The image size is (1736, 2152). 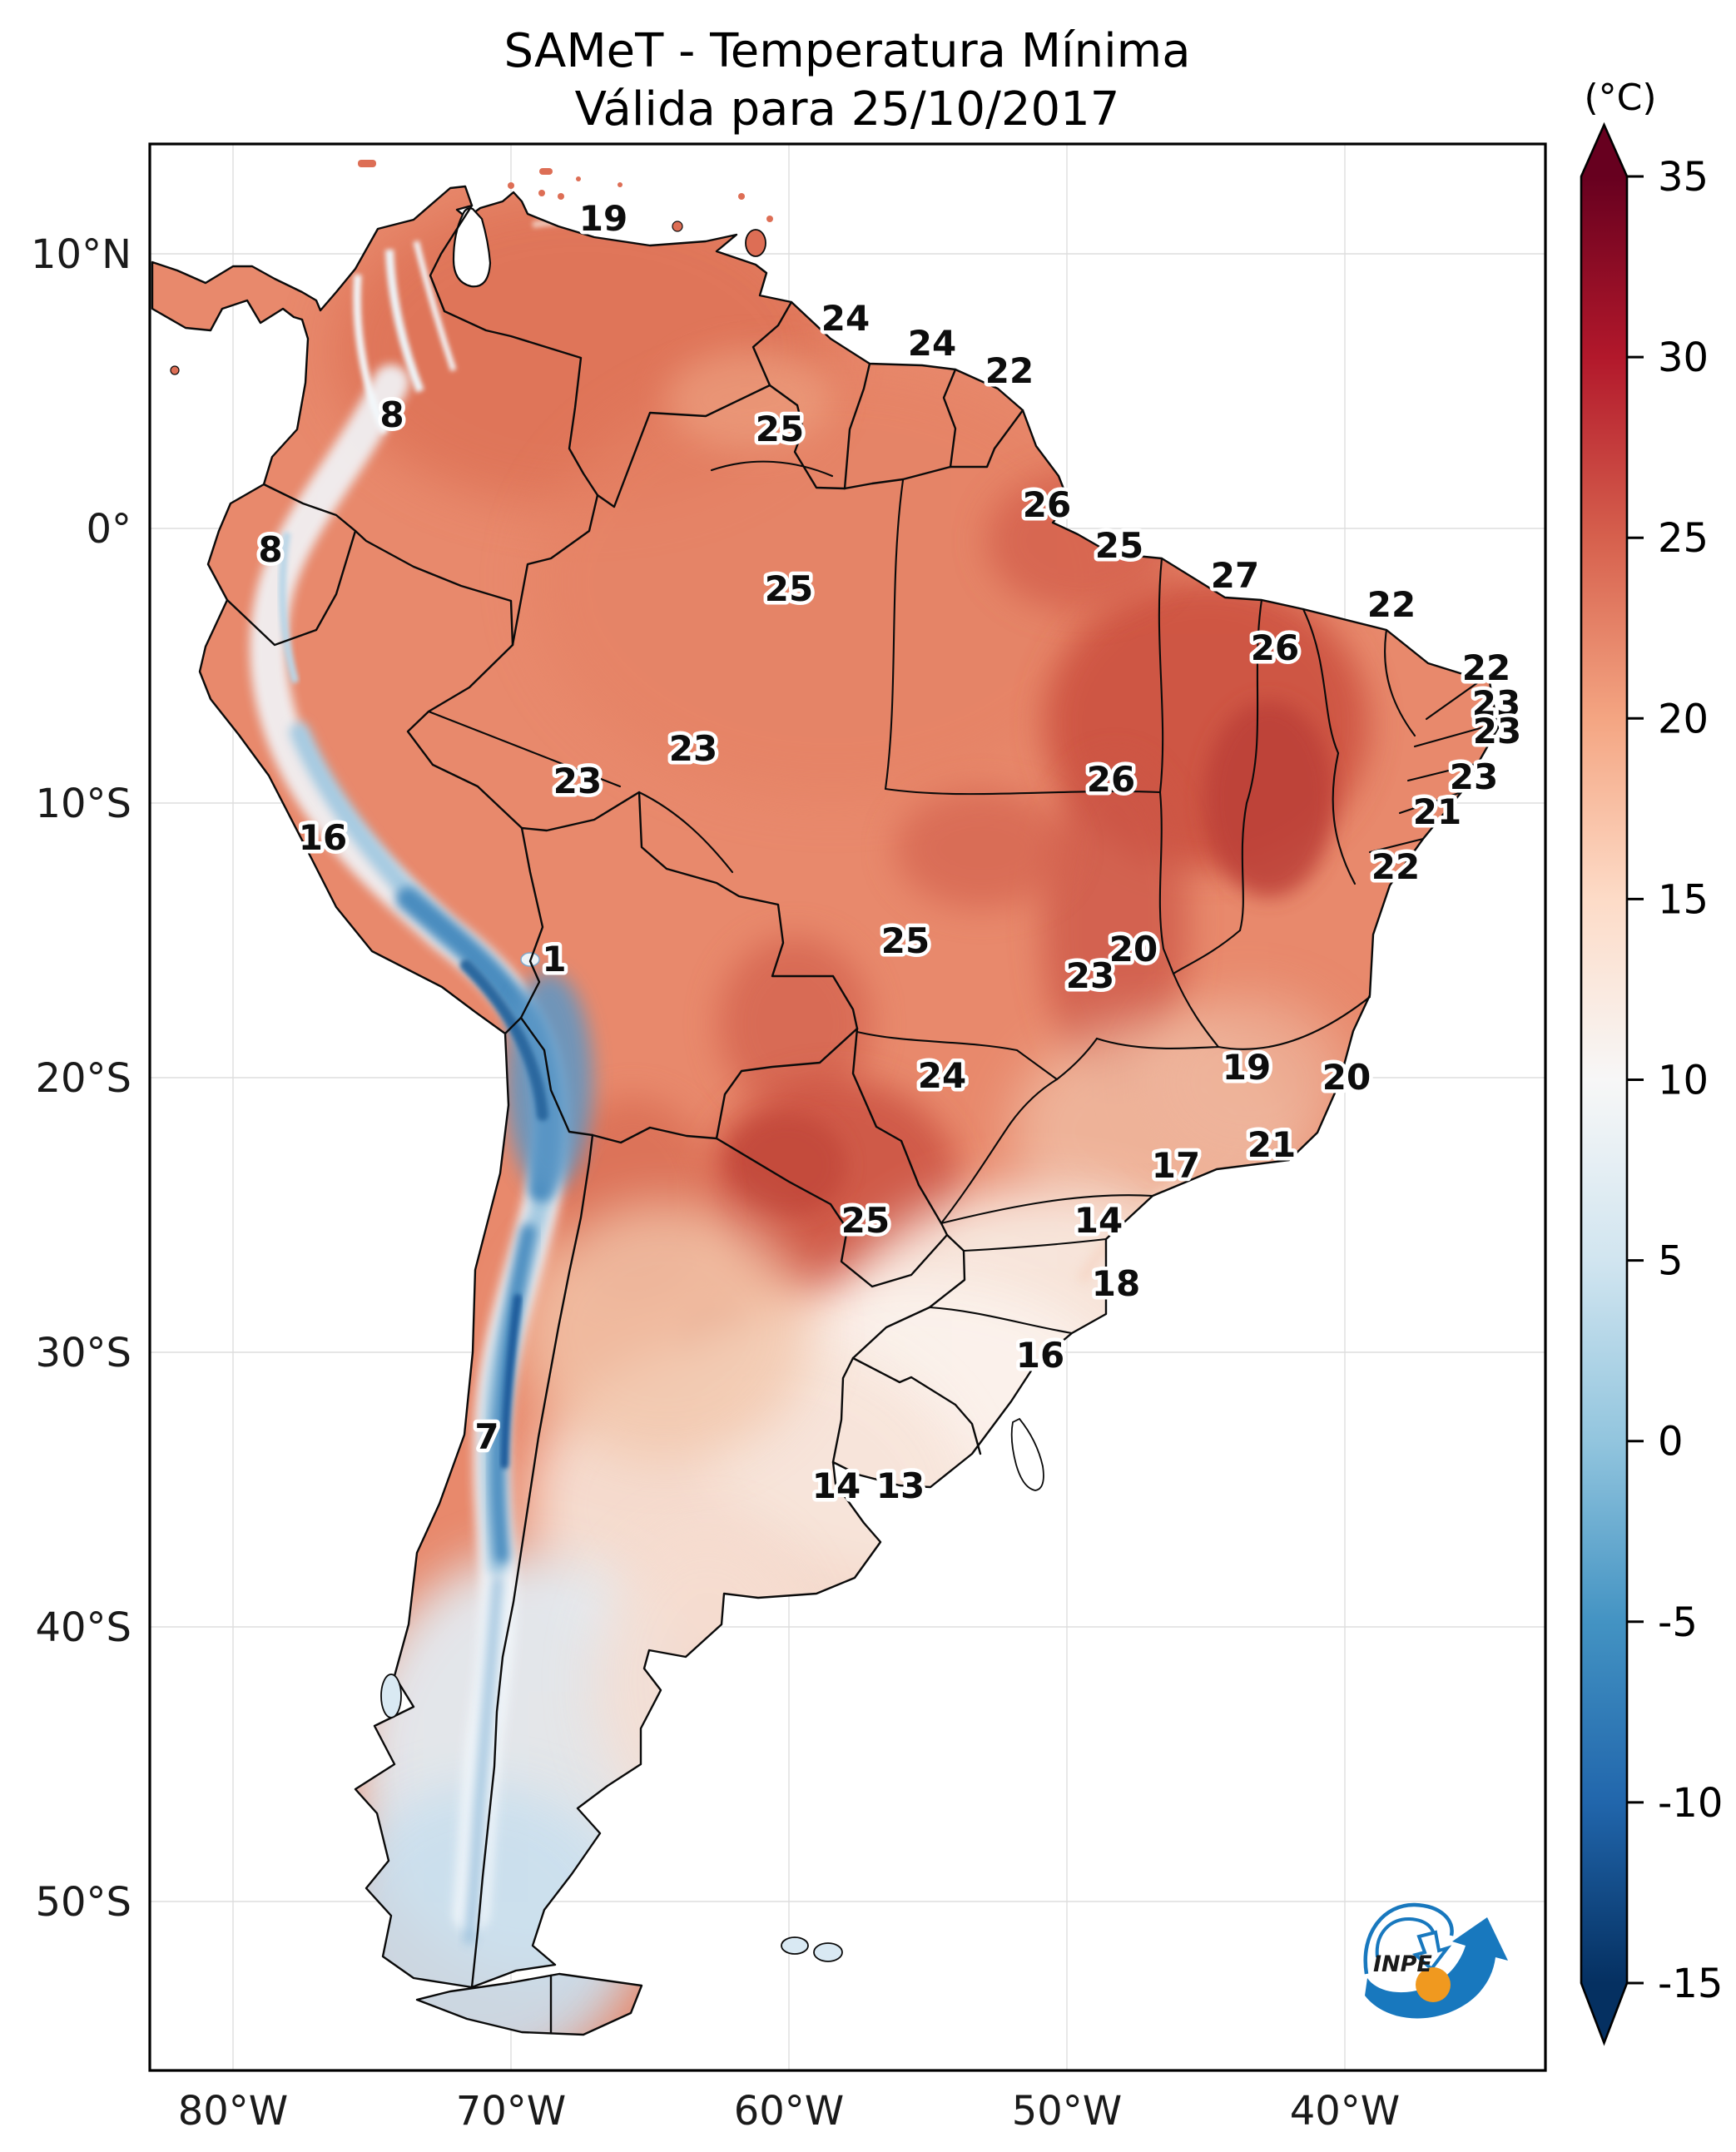 I want to click on figure-title-line2: Válida para 25/10/2017, so click(x=847, y=109).